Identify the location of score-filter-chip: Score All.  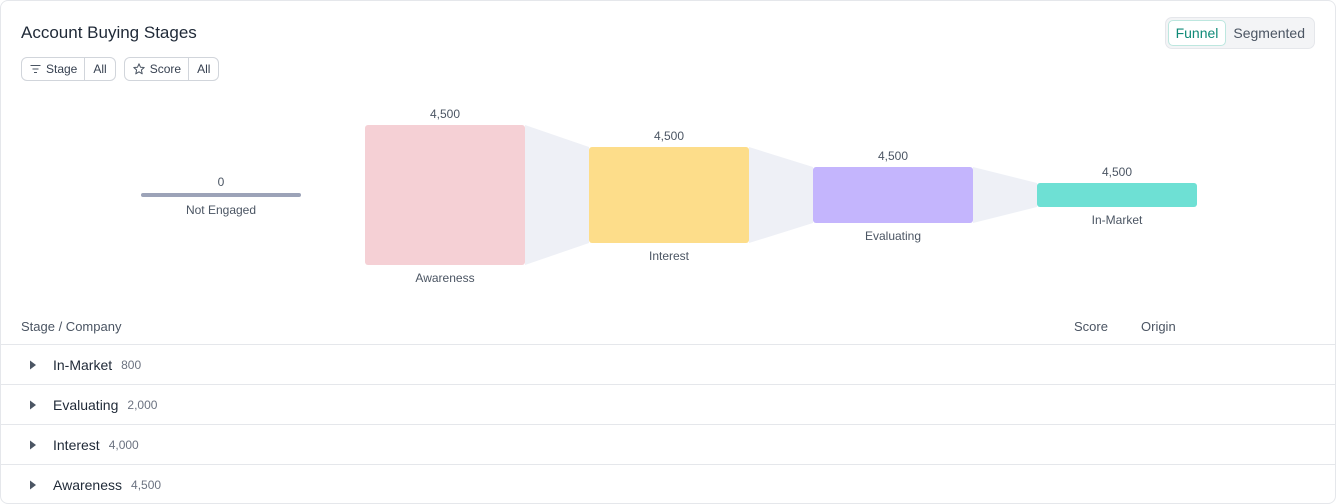
(171, 69).